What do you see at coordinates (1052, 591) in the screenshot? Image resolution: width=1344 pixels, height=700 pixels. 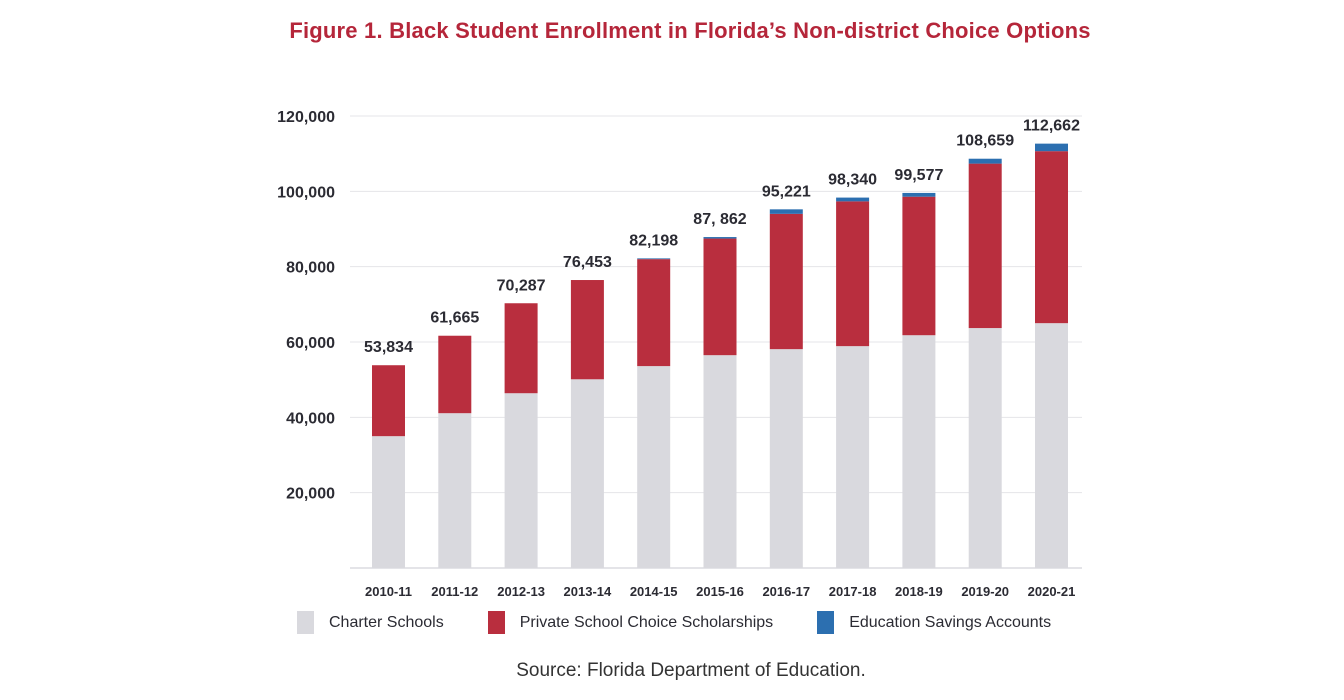 I see `x-tick-label: 2020-21` at bounding box center [1052, 591].